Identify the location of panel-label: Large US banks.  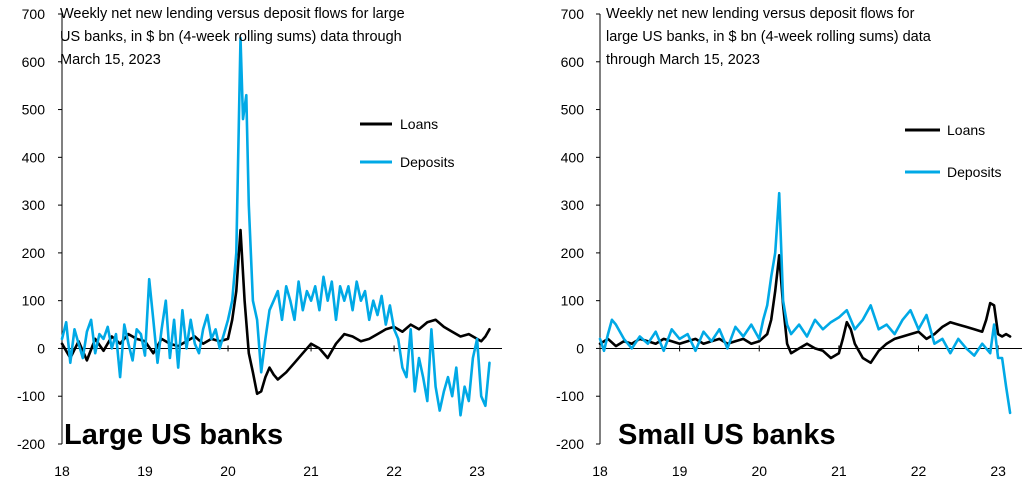
(173, 435).